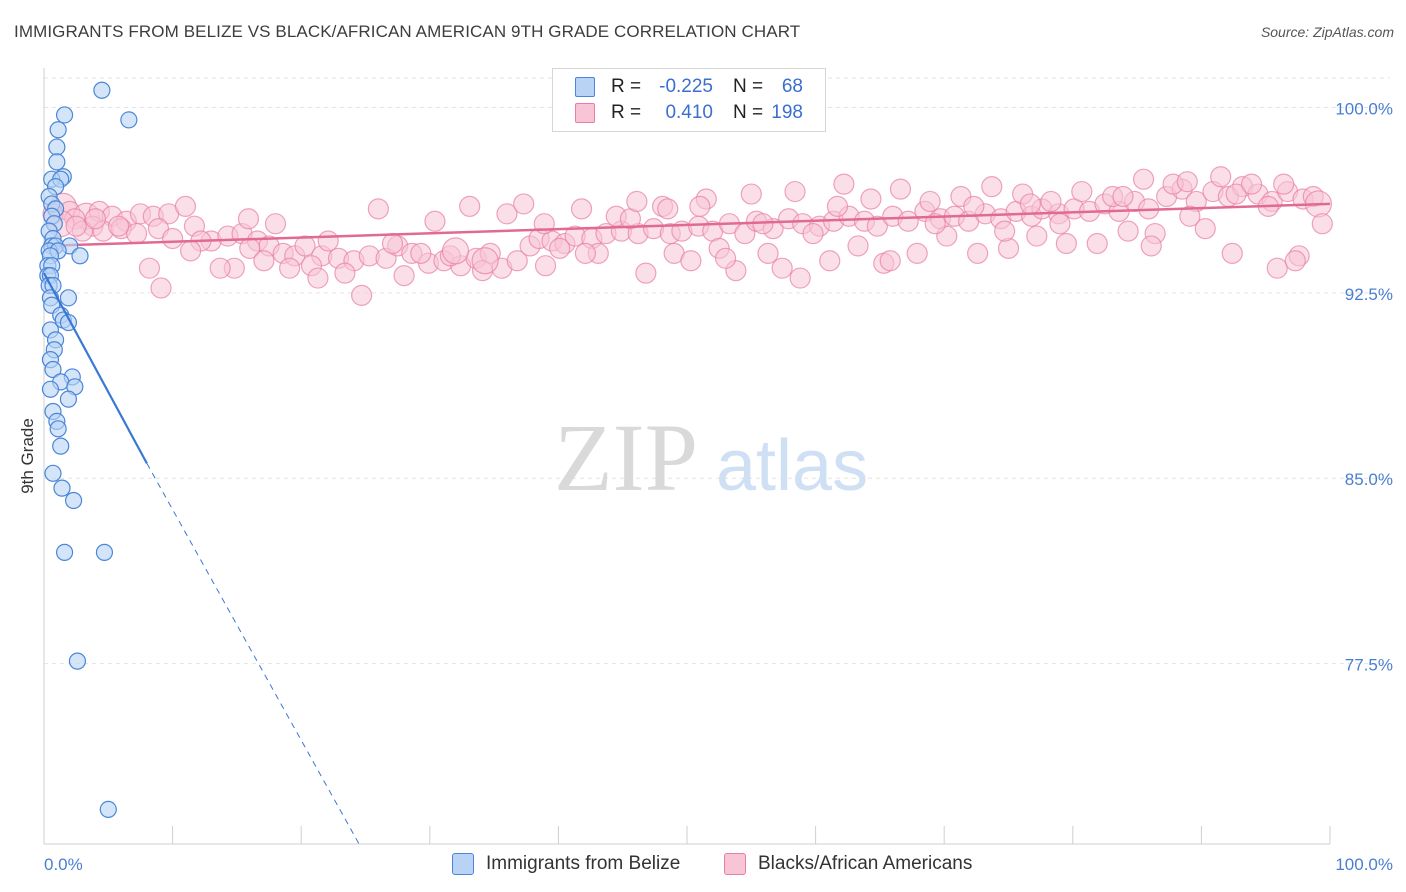 This screenshot has height=892, width=1406. What do you see at coordinates (865, 863) in the screenshot?
I see `bottom-legend-label-black: Blacks/African Americans` at bounding box center [865, 863].